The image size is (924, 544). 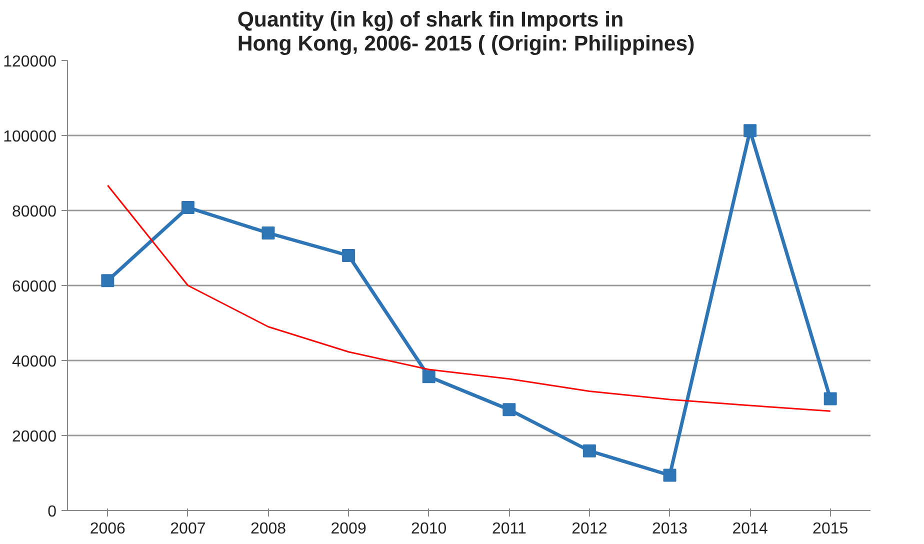 What do you see at coordinates (52, 512) in the screenshot?
I see `y-tick-label: 0` at bounding box center [52, 512].